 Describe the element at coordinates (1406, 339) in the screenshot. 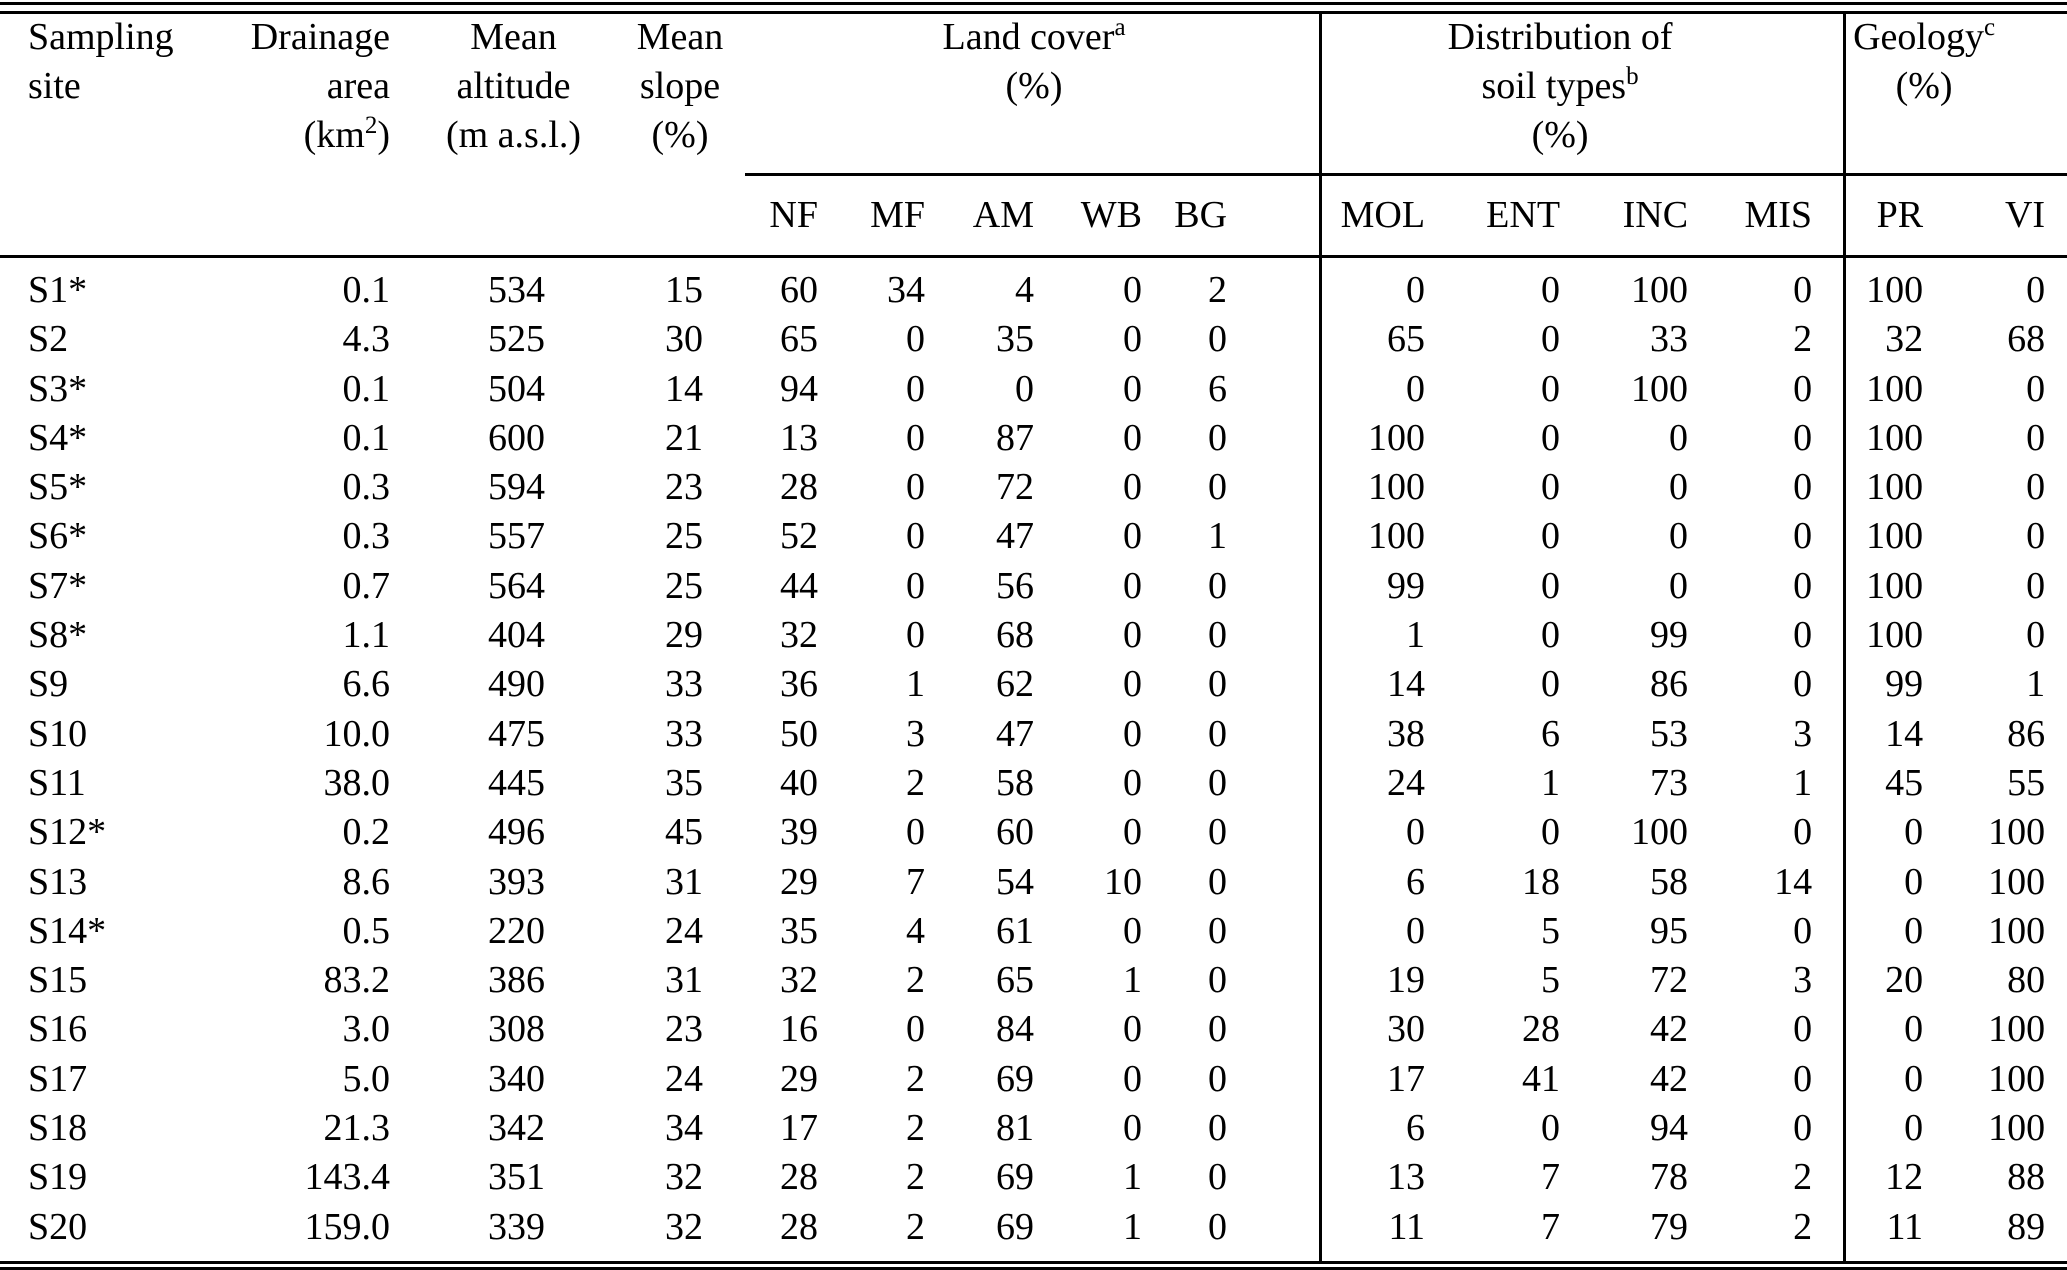

I see `value-cell: 65` at that location.